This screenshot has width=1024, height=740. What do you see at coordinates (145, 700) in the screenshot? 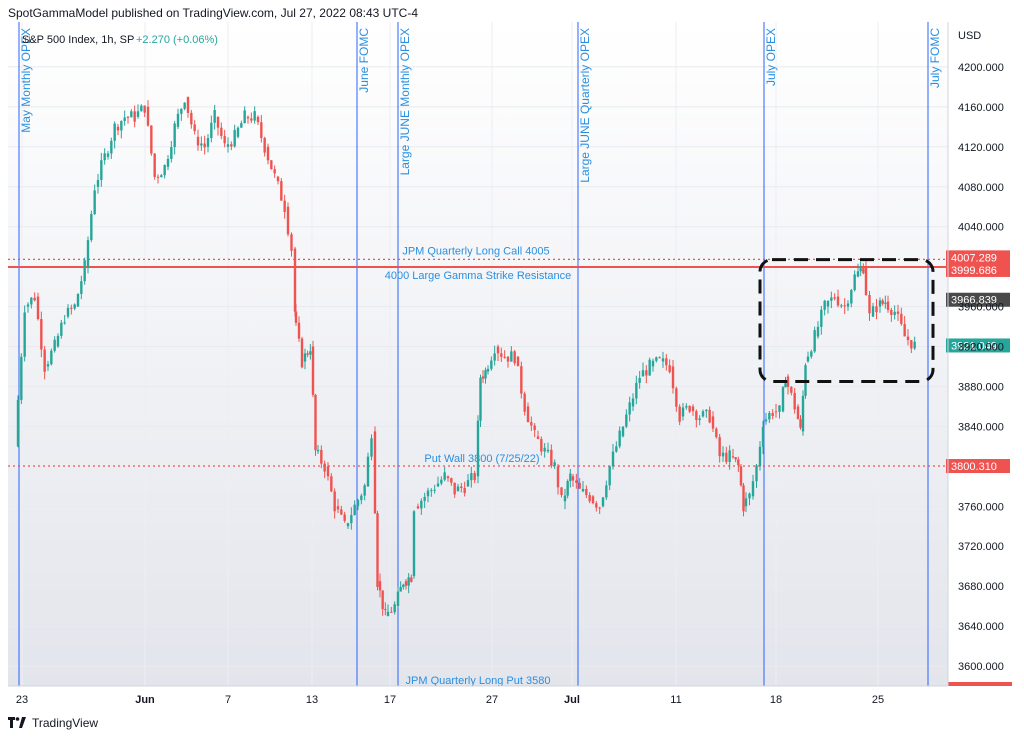
I see `time-tick-label: Jun` at bounding box center [145, 700].